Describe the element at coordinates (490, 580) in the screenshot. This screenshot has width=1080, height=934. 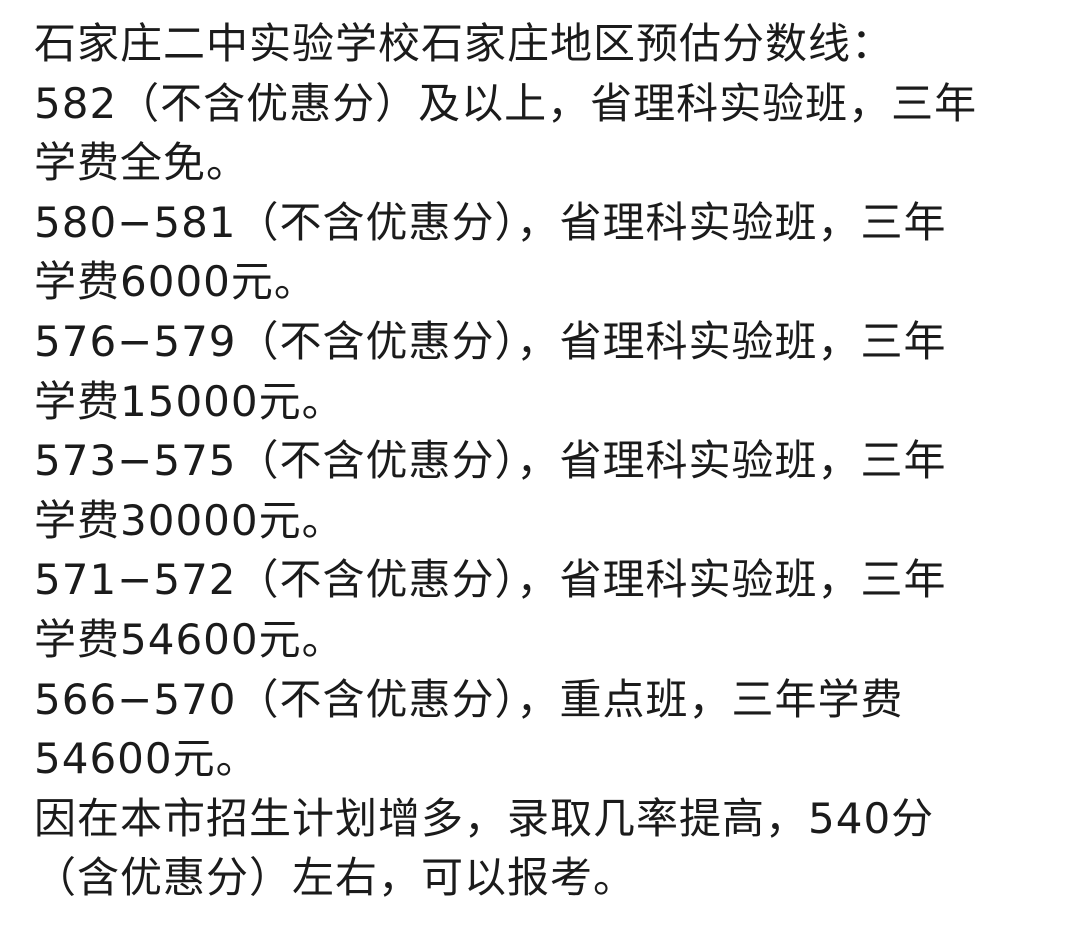
I see `text-line: 571−572（不含优惠分），省理科实验班，三年` at that location.